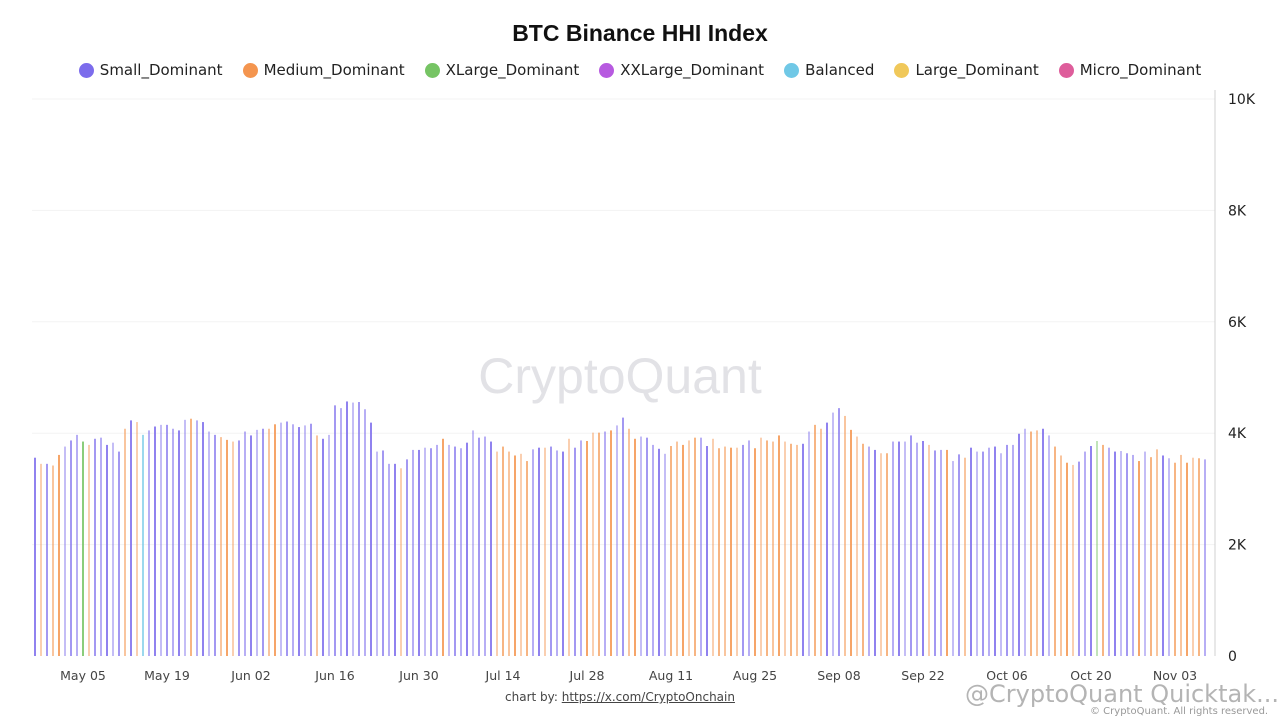 The width and height of the screenshot is (1280, 720). I want to click on legend-item: Large_Dominant, so click(966, 70).